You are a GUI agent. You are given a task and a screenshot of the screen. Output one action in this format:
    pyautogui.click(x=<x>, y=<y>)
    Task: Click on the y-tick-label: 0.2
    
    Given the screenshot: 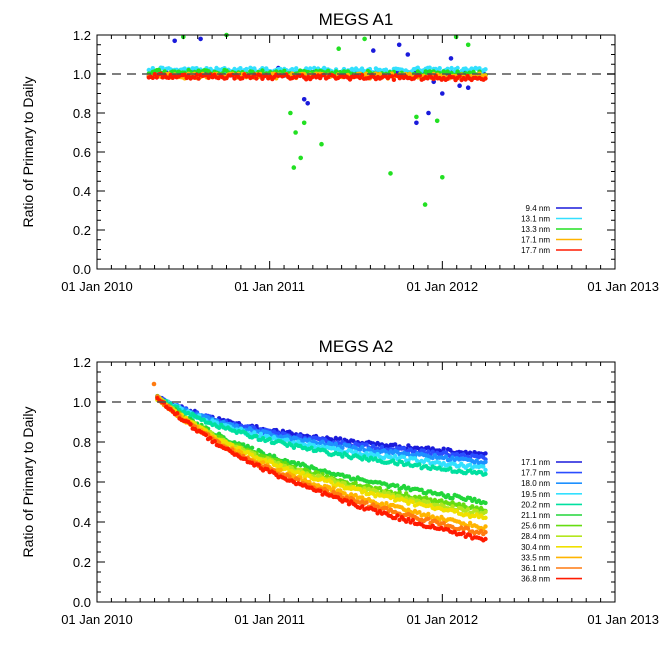 What is the action you would take?
    pyautogui.click(x=82, y=562)
    